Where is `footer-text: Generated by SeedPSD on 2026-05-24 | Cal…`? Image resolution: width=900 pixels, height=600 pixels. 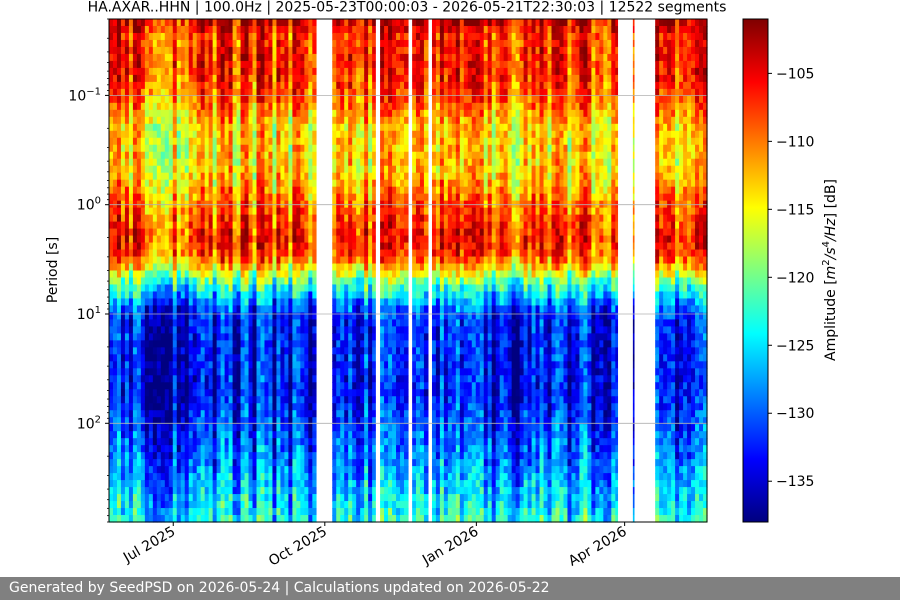
footer-text: Generated by SeedPSD on 2026-05-24 | Cal… is located at coordinates (279, 588).